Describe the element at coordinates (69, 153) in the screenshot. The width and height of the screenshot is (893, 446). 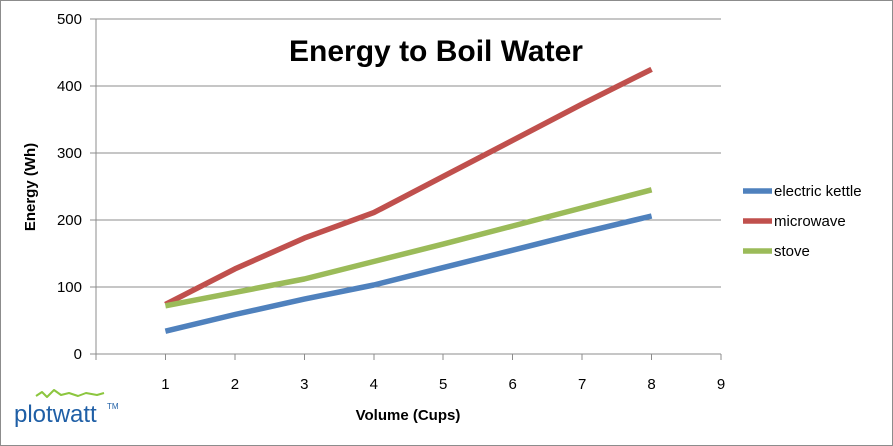
I see `y-tick-label: 300` at that location.